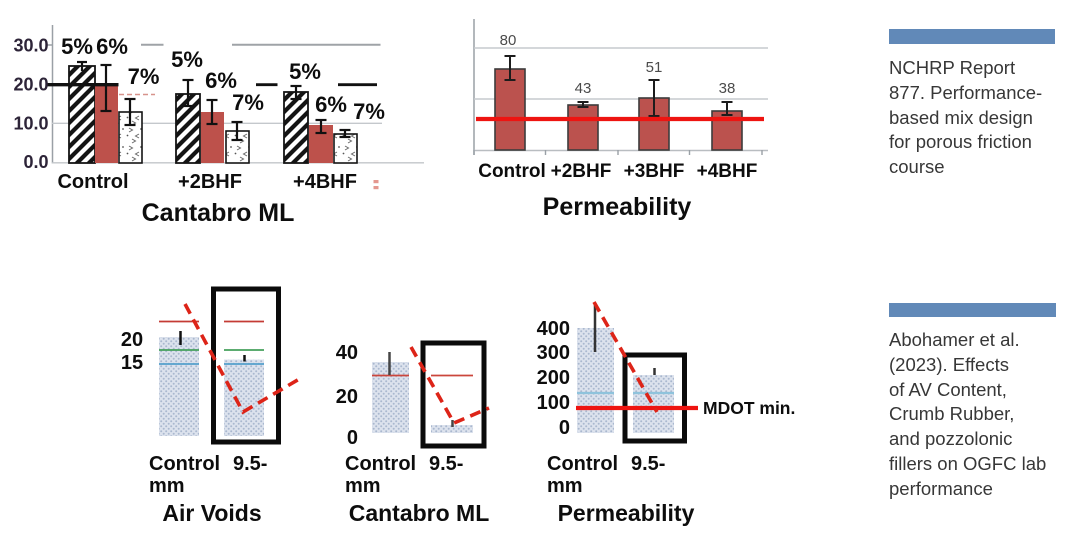 The width and height of the screenshot is (1074, 535). I want to click on svg-text: 100, so click(553, 403).